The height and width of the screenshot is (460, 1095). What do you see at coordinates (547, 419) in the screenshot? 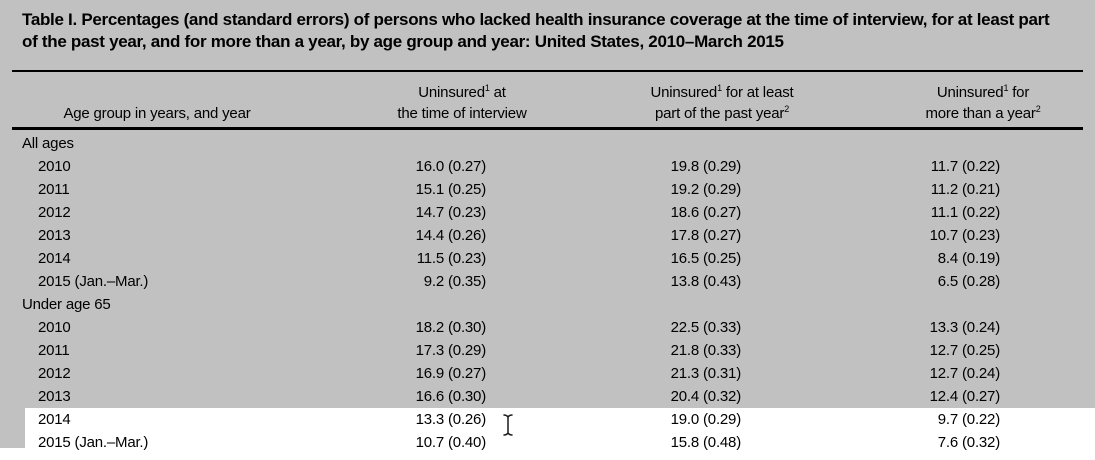
I see `table-row: 2014 13.3 (0.26) 19.0 (0.29) 9.7 (0.22)` at bounding box center [547, 419].